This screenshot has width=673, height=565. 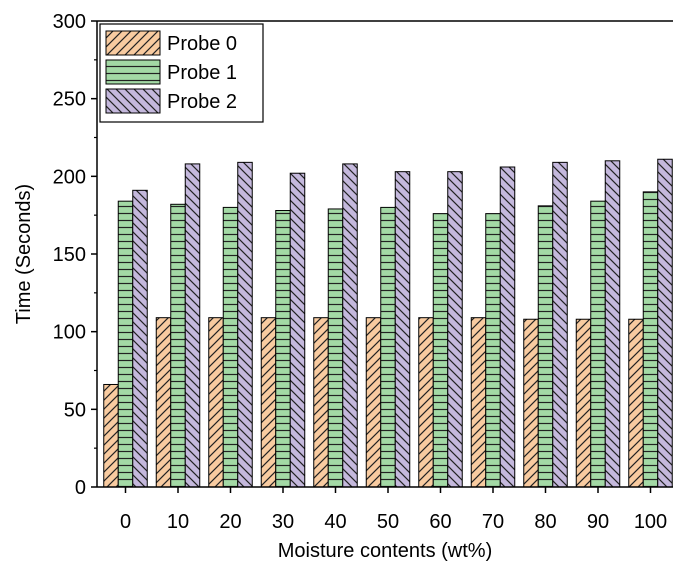 What do you see at coordinates (69, 100) in the screenshot?
I see `y-tick-label: 250` at bounding box center [69, 100].